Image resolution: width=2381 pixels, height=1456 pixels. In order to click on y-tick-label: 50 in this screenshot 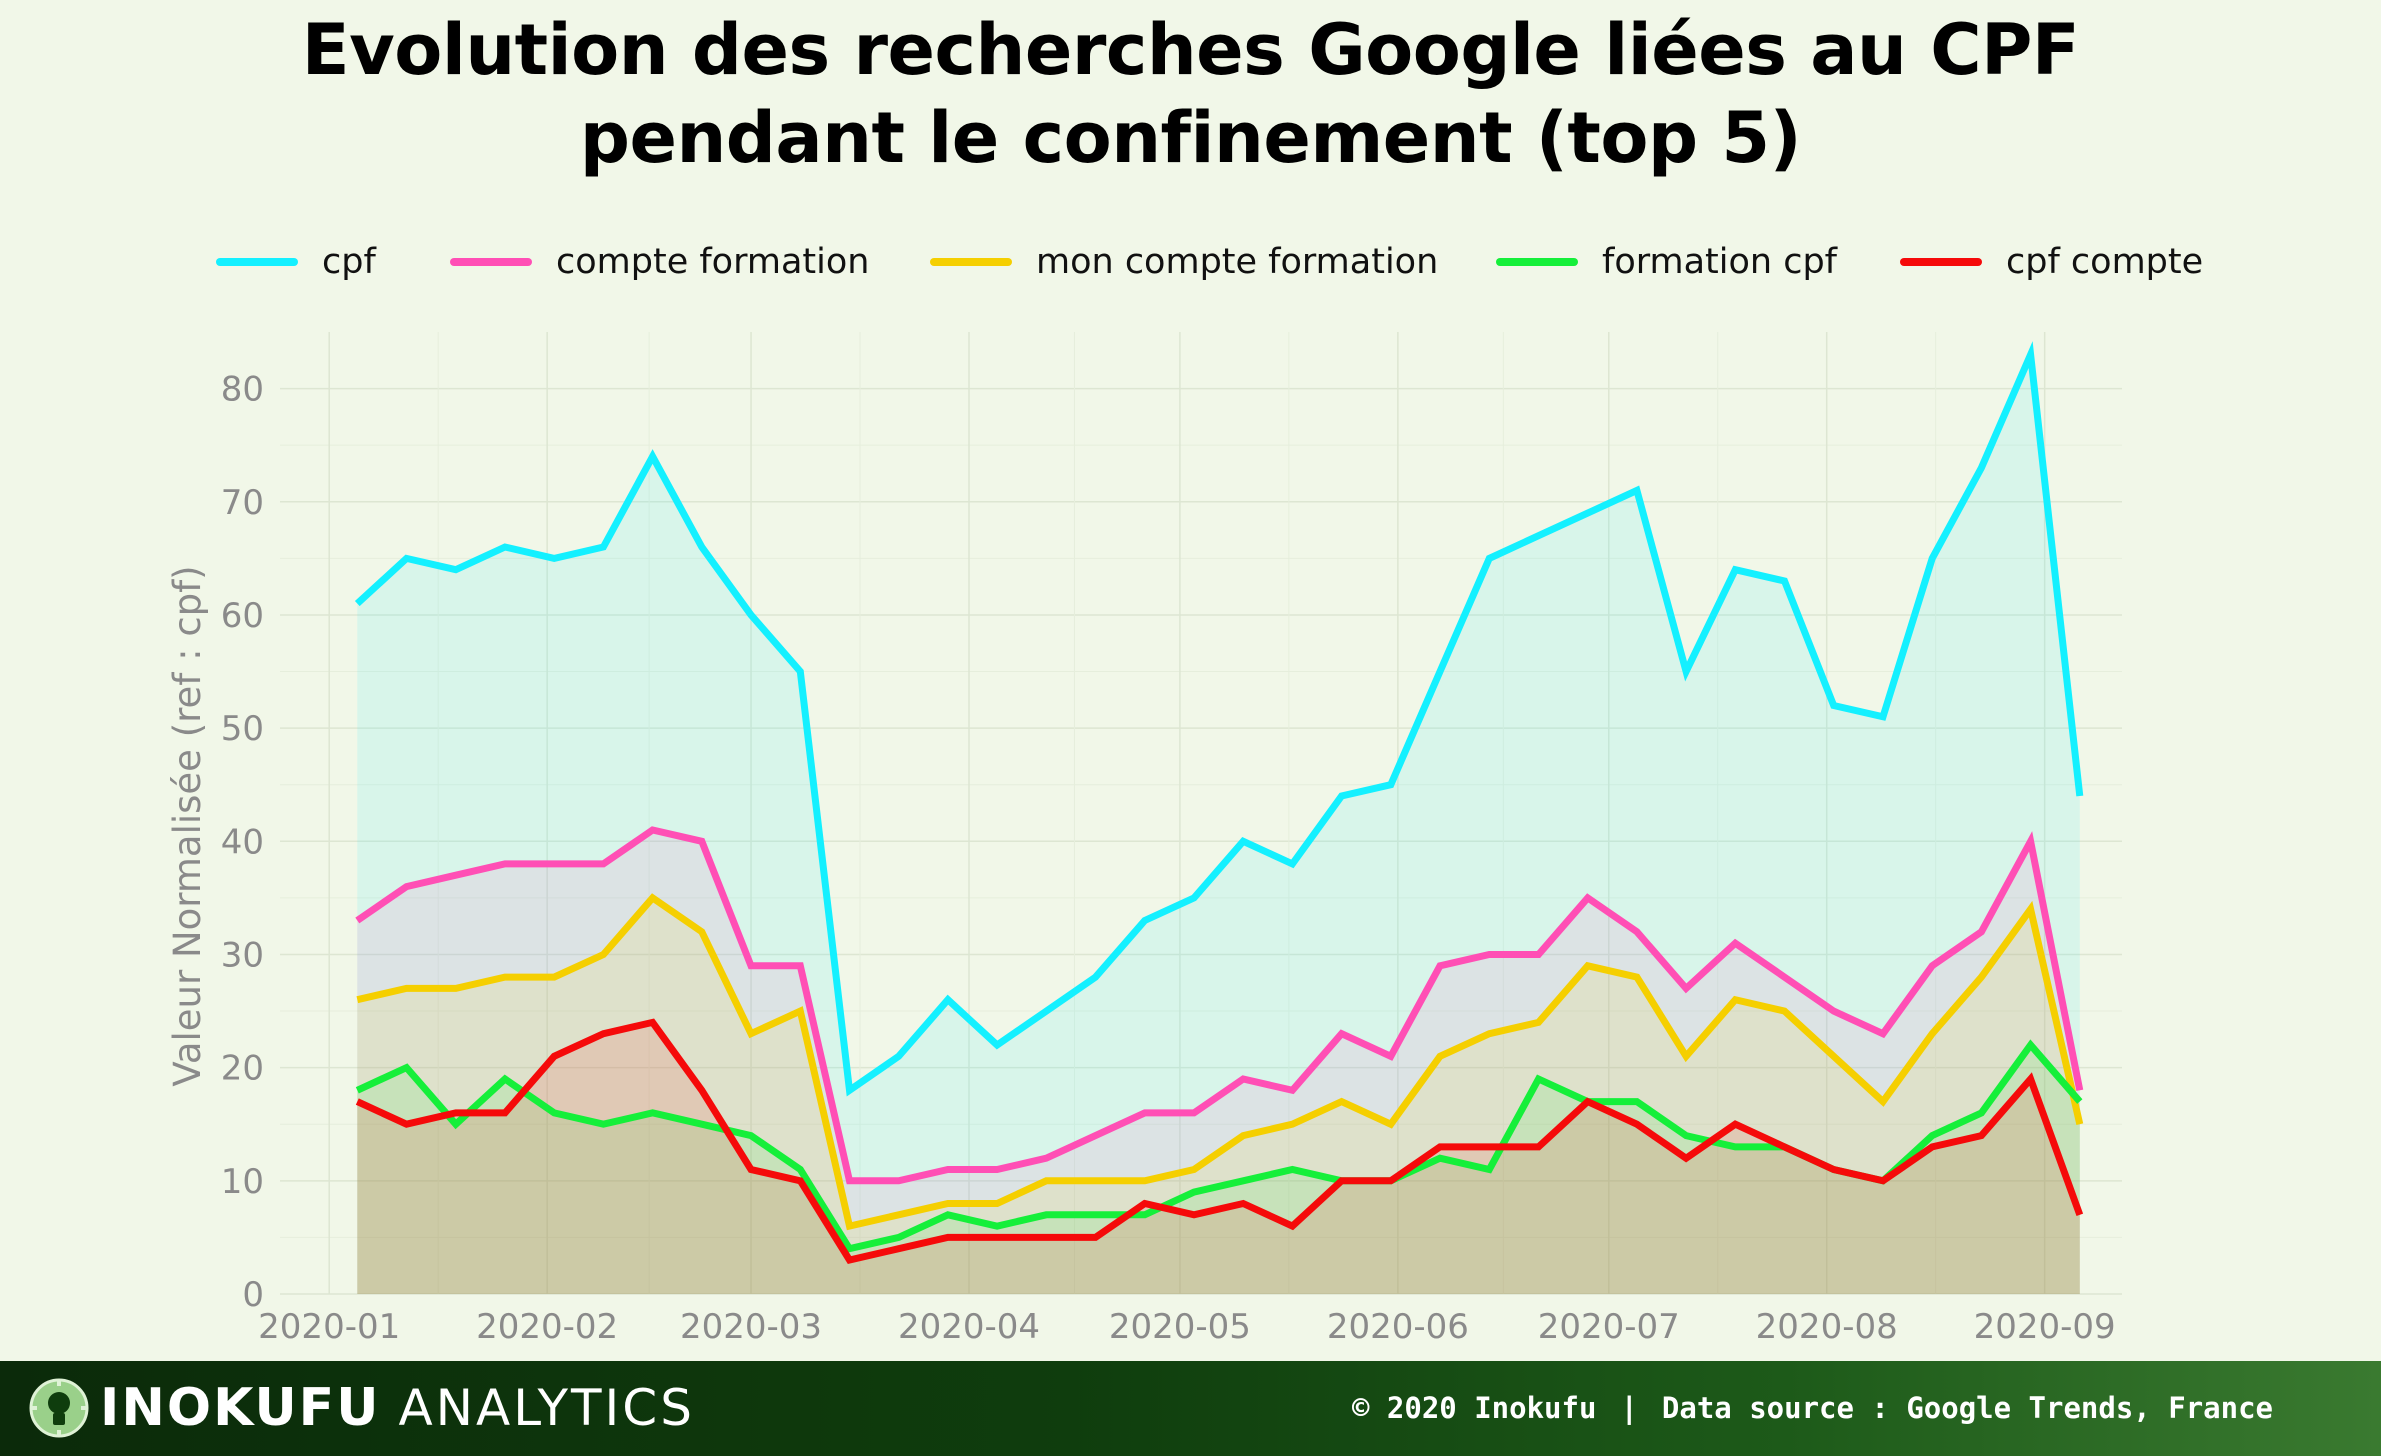, I will do `click(242, 729)`.